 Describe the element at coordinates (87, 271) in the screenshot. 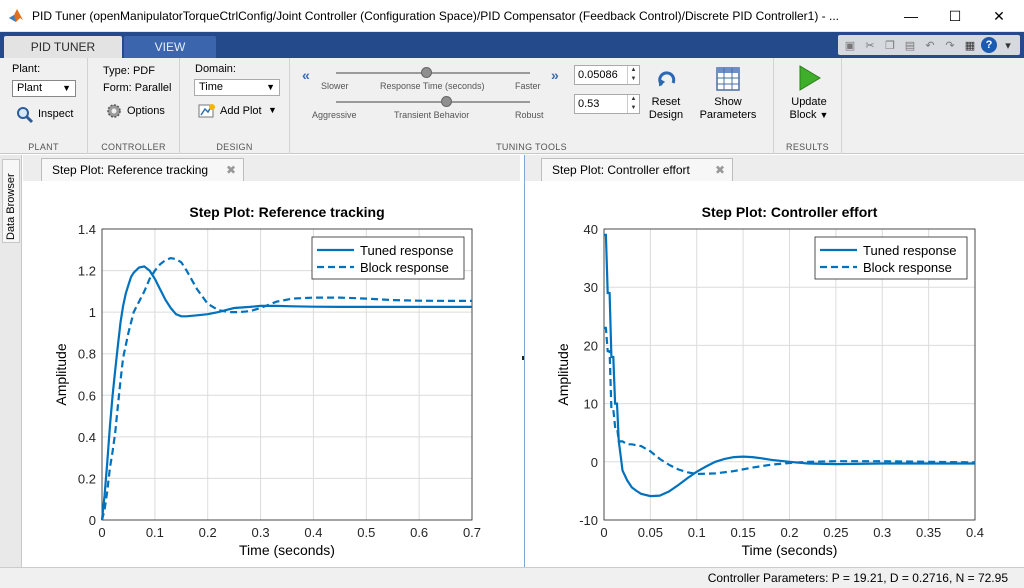

I see `y-tick-label: 1.2` at that location.